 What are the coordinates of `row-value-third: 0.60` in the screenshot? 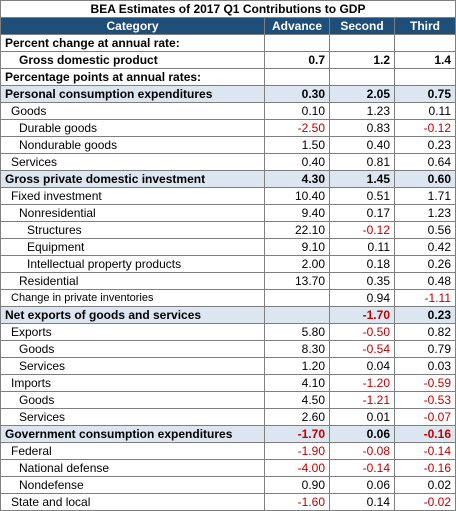 It's located at (425, 179).